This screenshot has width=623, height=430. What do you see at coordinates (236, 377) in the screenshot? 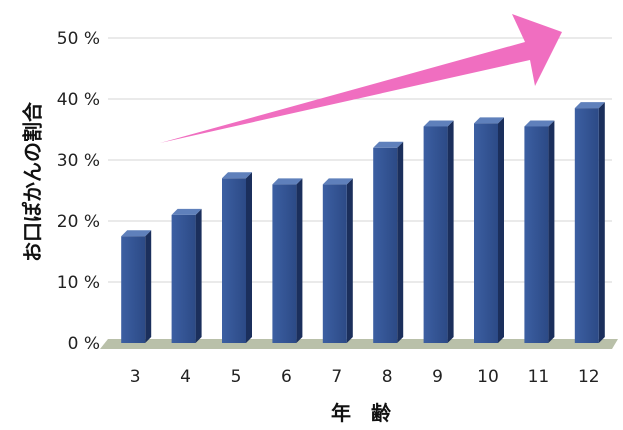
I see `x-tick-label-5: 5` at bounding box center [236, 377].